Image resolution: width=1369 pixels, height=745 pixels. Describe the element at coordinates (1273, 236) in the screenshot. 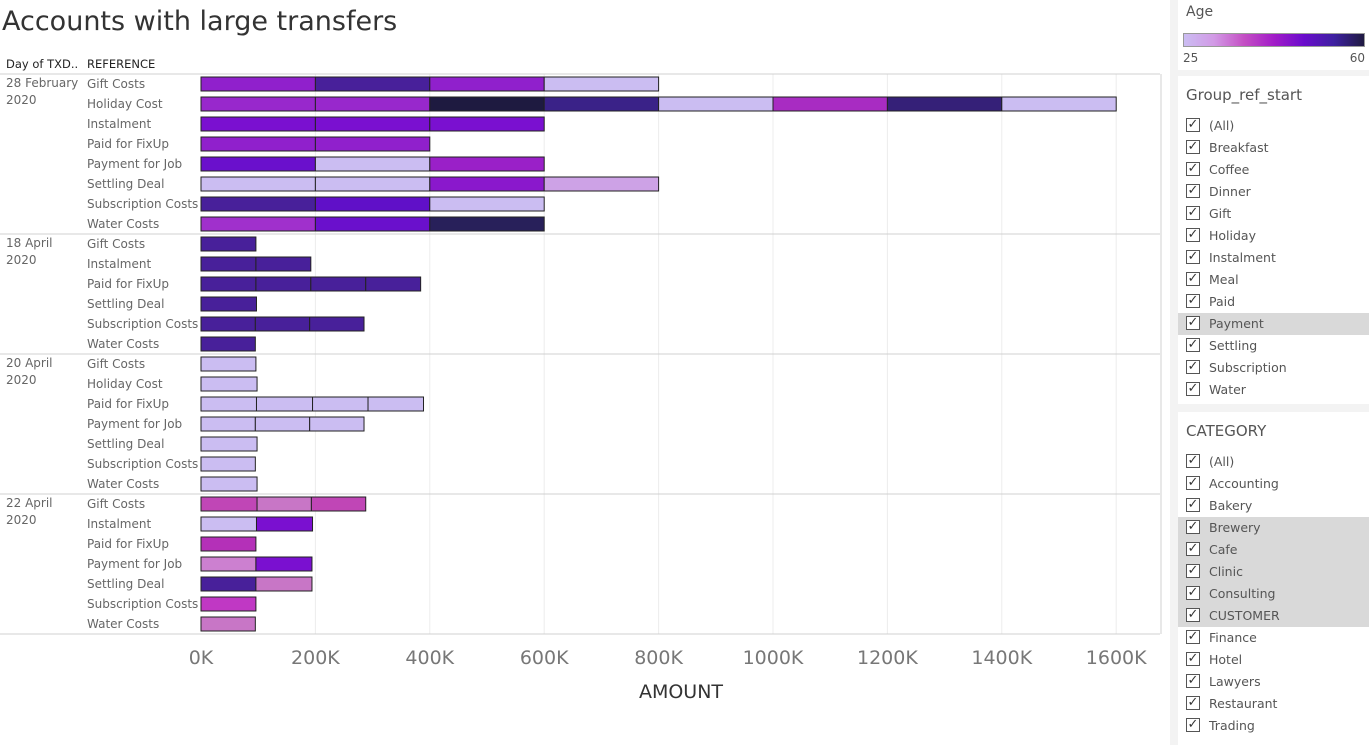

I see `group-ref-filter-item: ✓ Holiday` at that location.